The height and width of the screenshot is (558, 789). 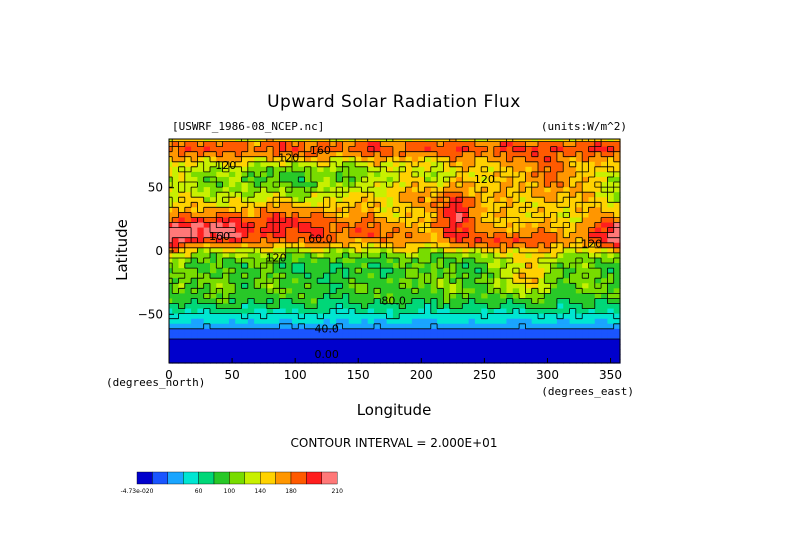 I want to click on contour-label: 160, so click(x=219, y=236).